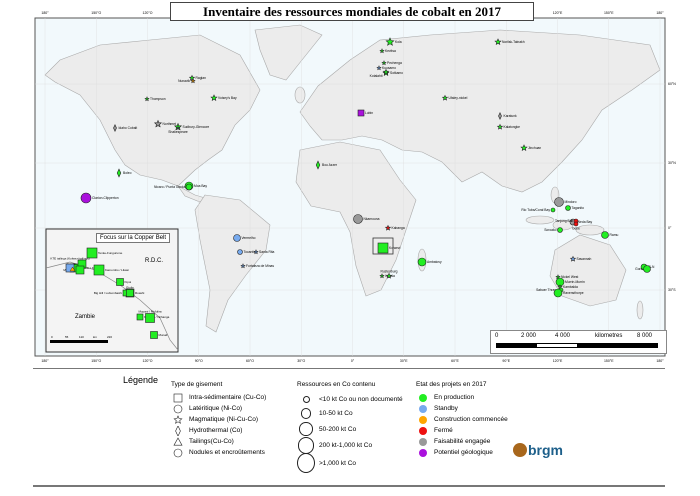 This screenshot has width=700, height=496. I want to click on deposit-marker: Idaho Cobalt, so click(125, 128).